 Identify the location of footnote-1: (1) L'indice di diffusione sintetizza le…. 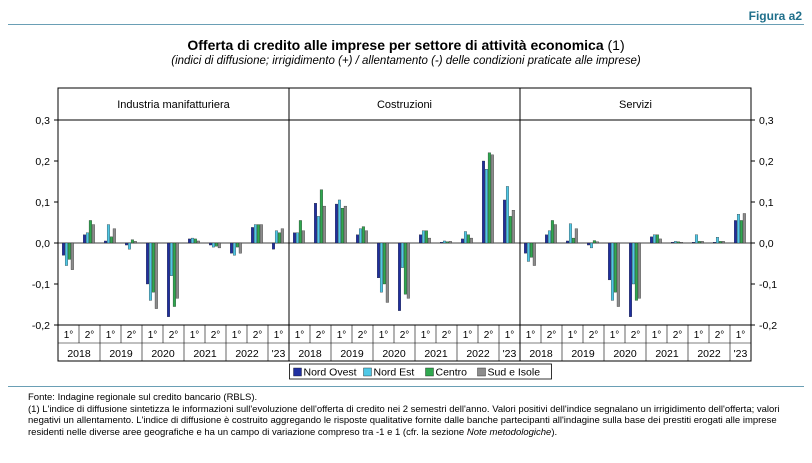
(410, 421).